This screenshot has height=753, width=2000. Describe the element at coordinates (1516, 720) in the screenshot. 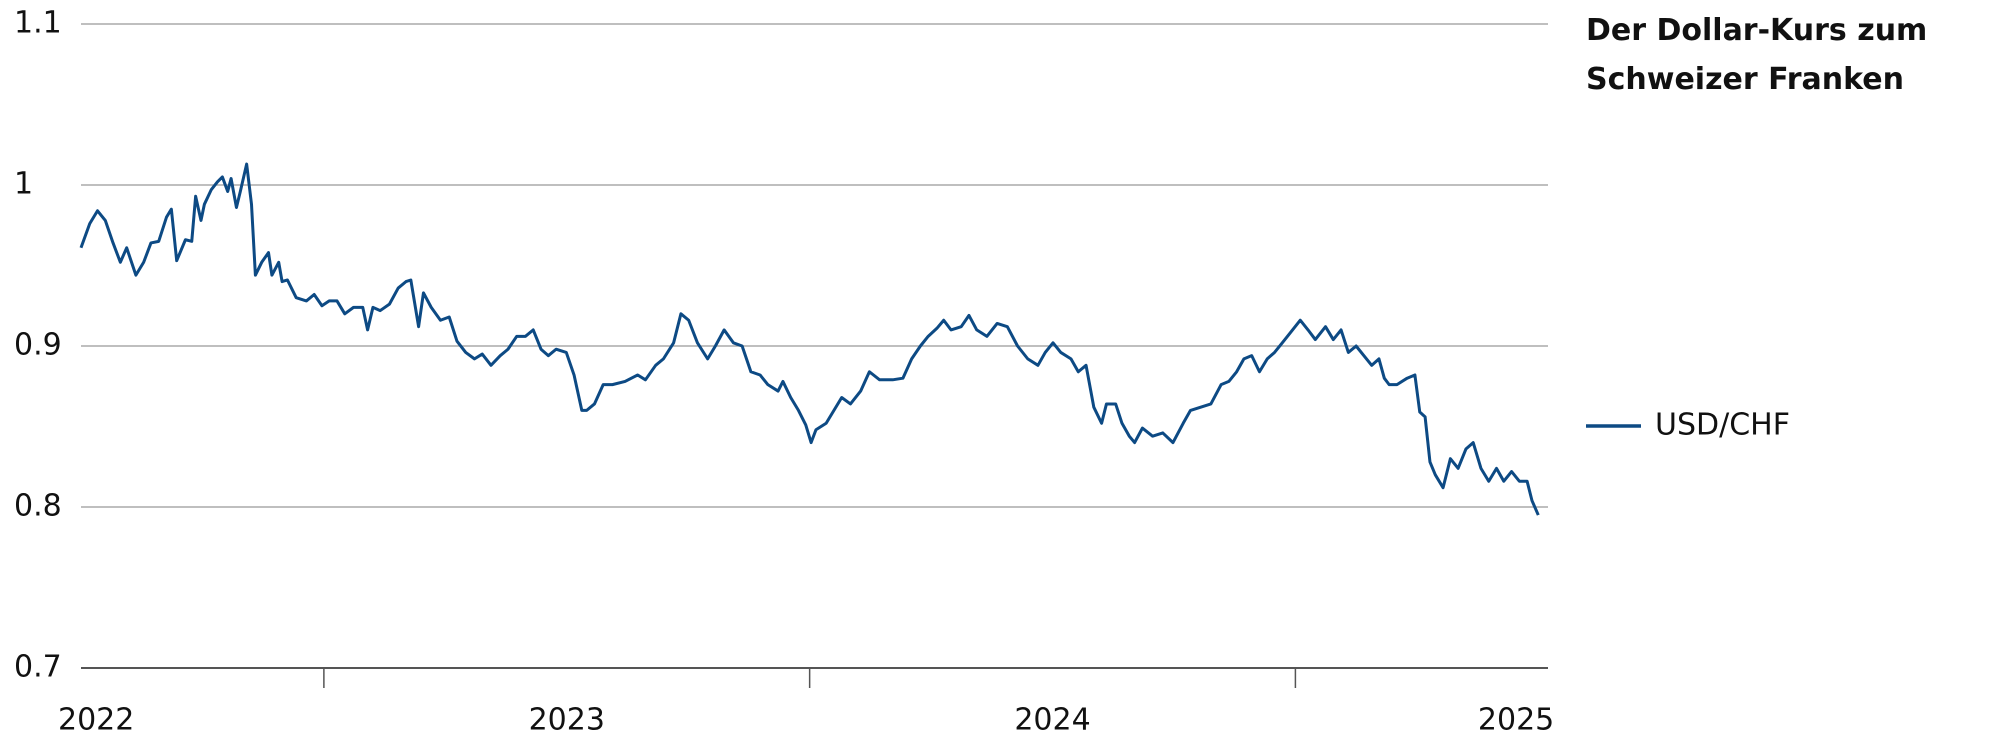

I see `x-tick-label: 2025` at that location.